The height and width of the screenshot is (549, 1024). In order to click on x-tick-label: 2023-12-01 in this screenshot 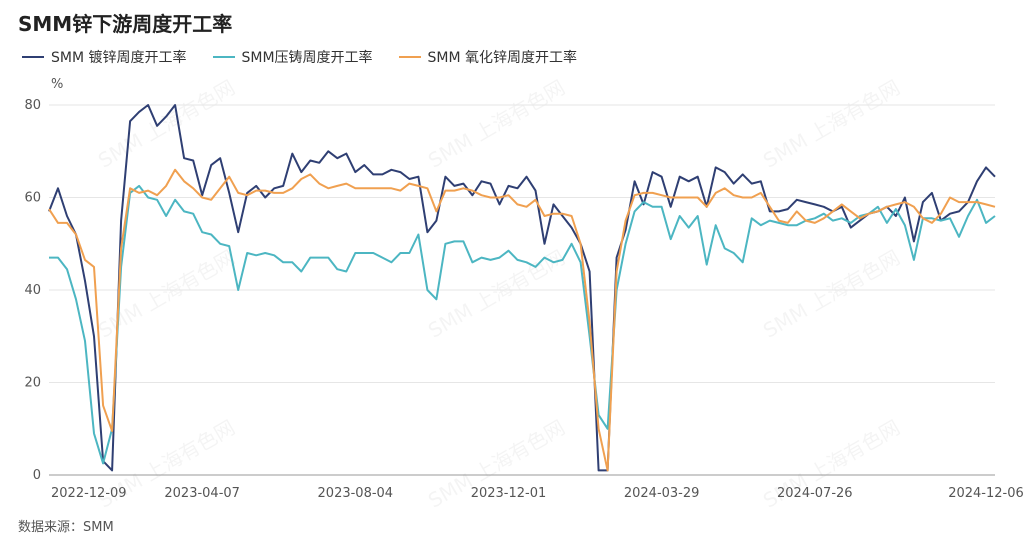, I will do `click(509, 493)`.